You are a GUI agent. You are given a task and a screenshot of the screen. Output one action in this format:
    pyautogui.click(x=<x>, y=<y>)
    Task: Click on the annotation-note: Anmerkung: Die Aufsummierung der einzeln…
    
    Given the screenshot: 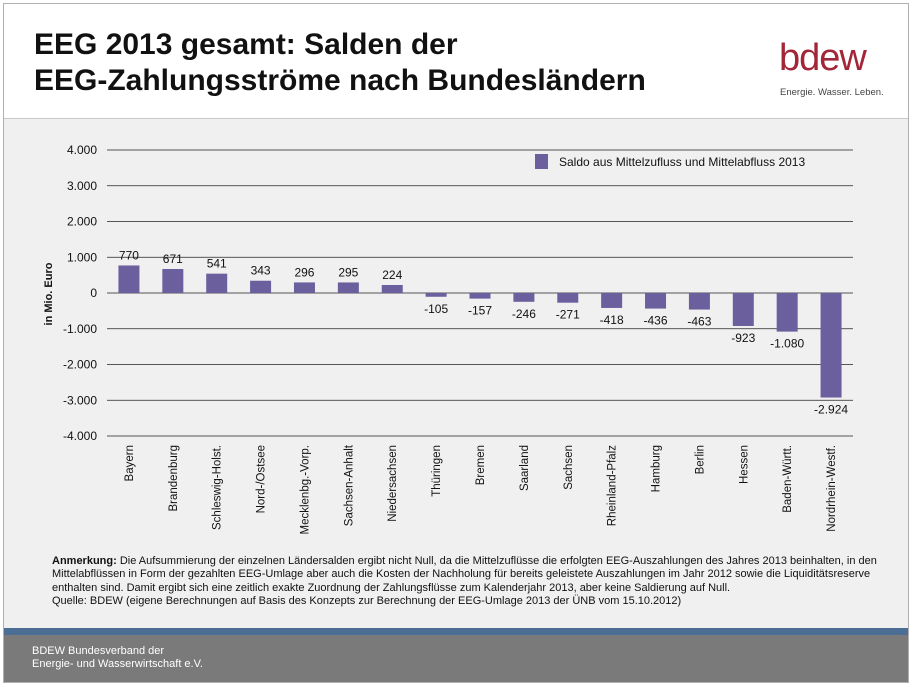 What is the action you would take?
    pyautogui.click(x=472, y=582)
    